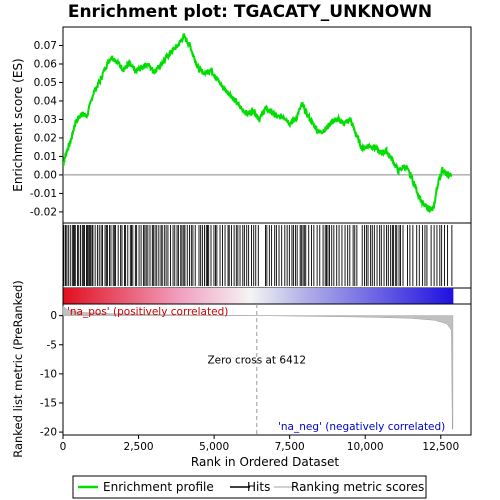  Describe the element at coordinates (258, 487) in the screenshot. I see `legend-label: Hits` at that location.